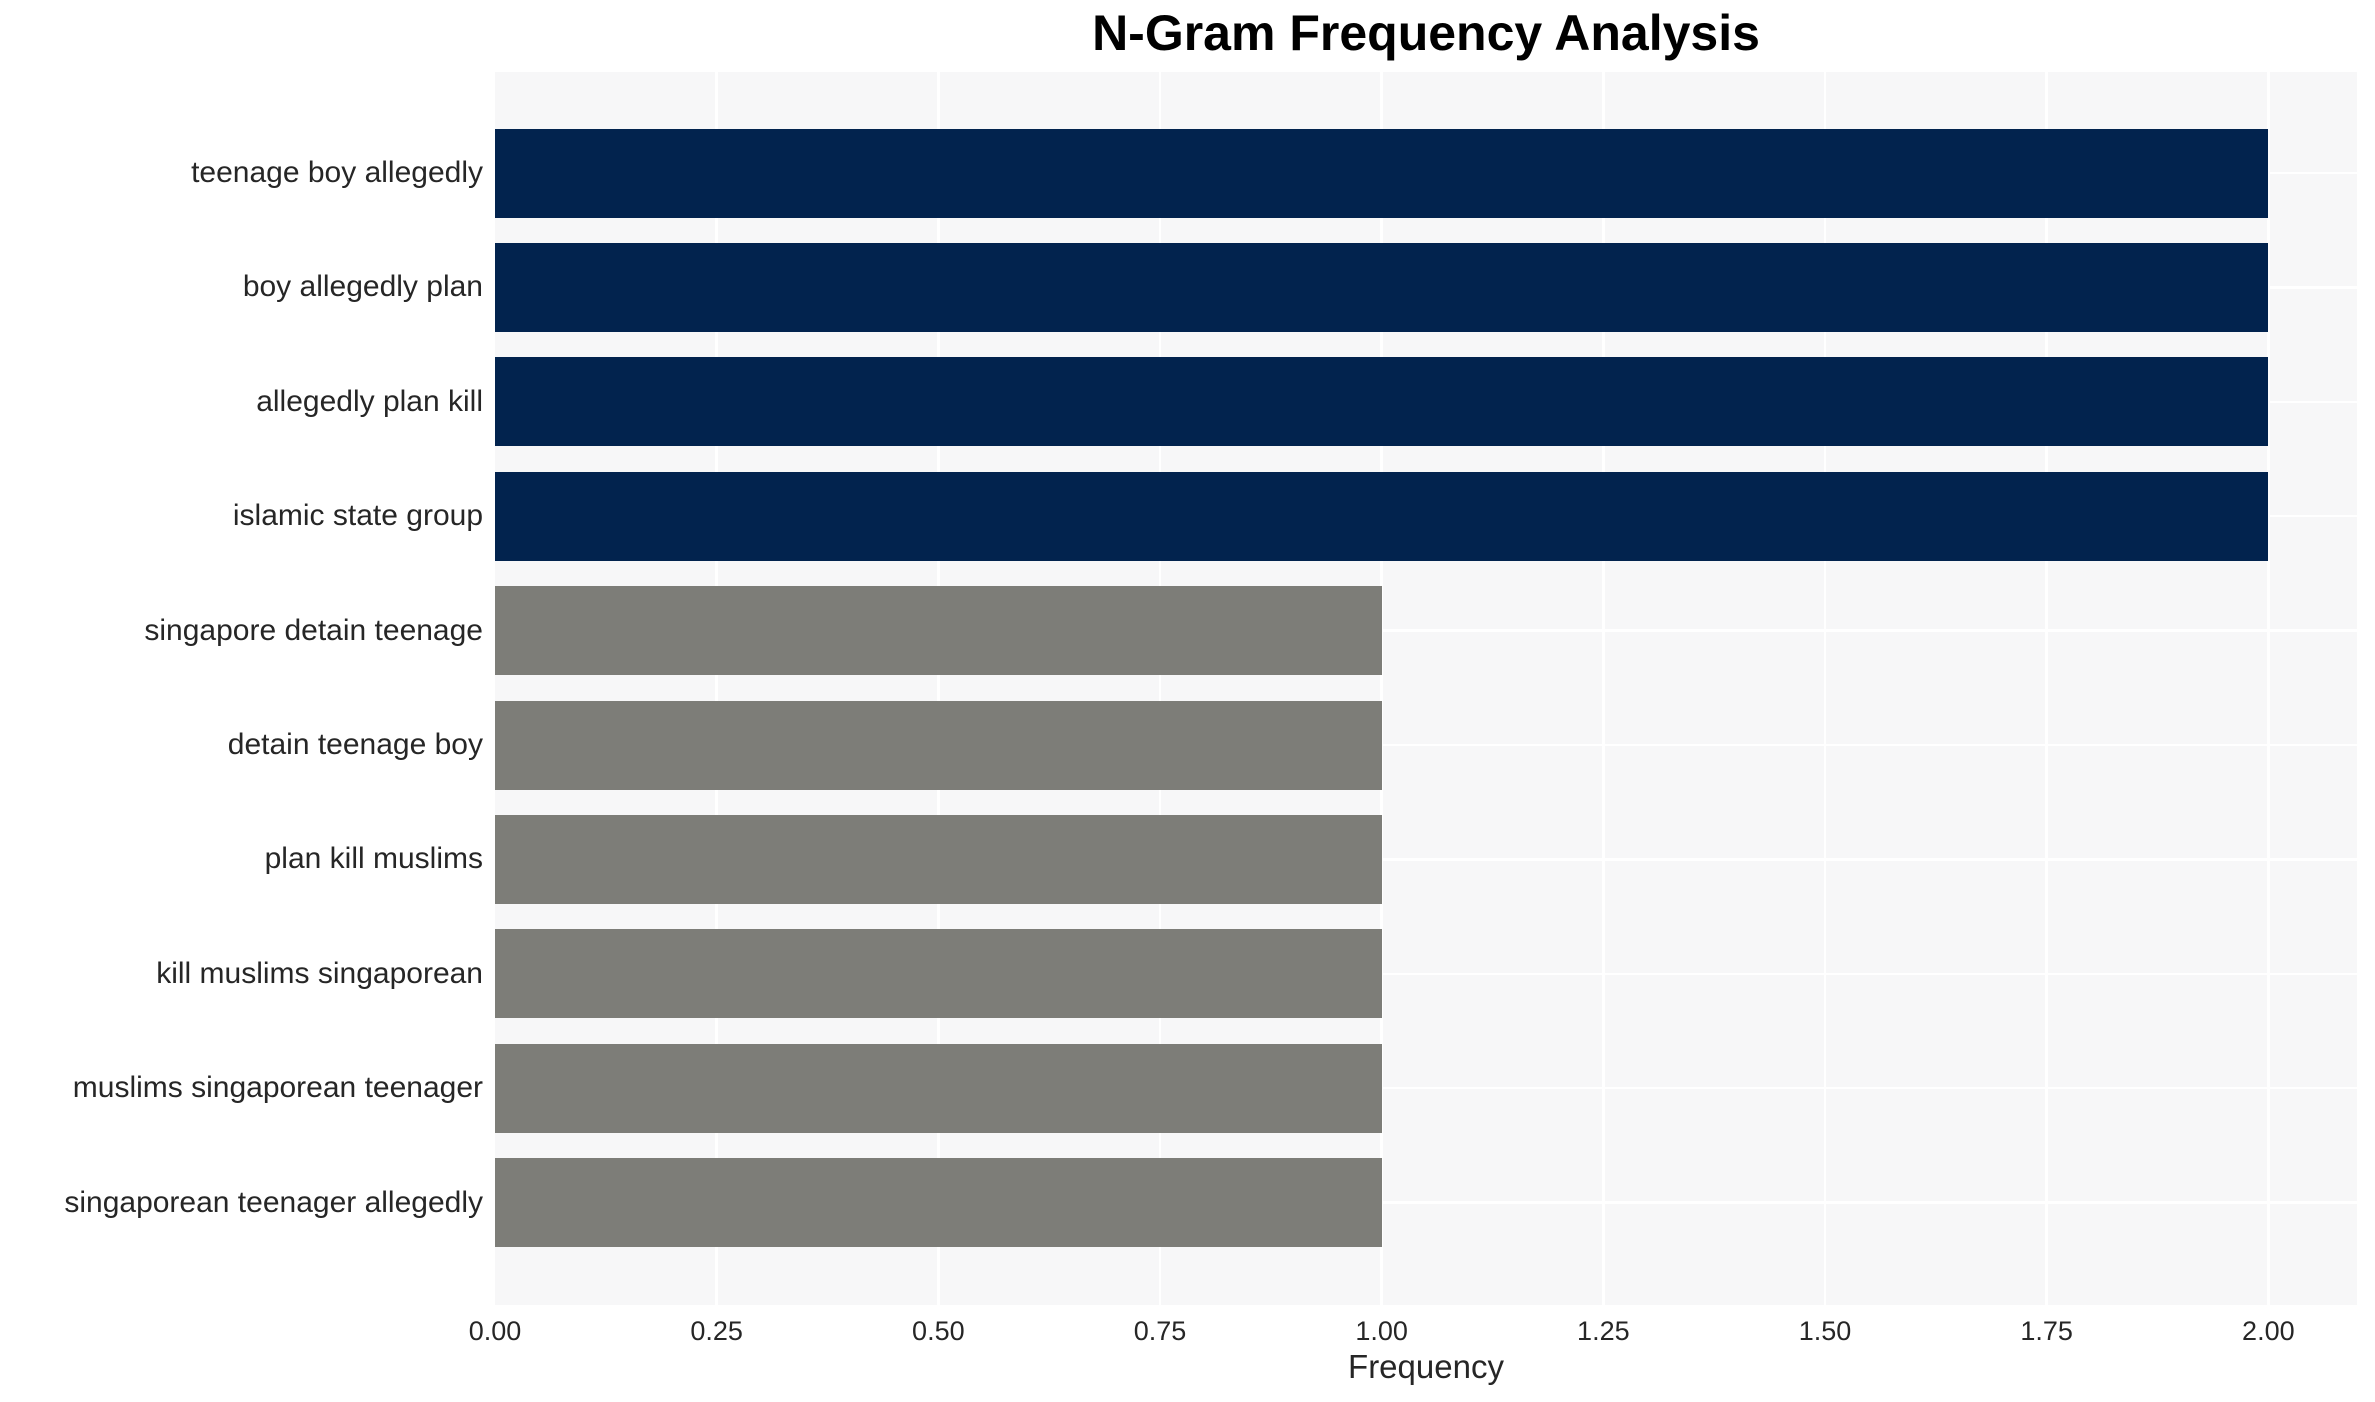 The height and width of the screenshot is (1402, 2375). What do you see at coordinates (1825, 1331) in the screenshot?
I see `x-tick-label: 1.50` at bounding box center [1825, 1331].